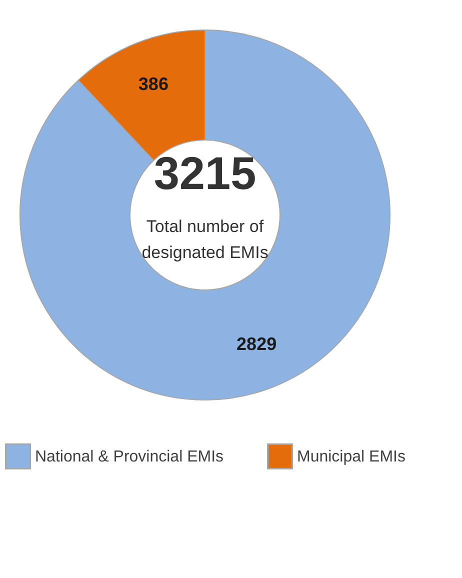 The width and height of the screenshot is (462, 578). I want to click on data-label: 386, so click(153, 84).